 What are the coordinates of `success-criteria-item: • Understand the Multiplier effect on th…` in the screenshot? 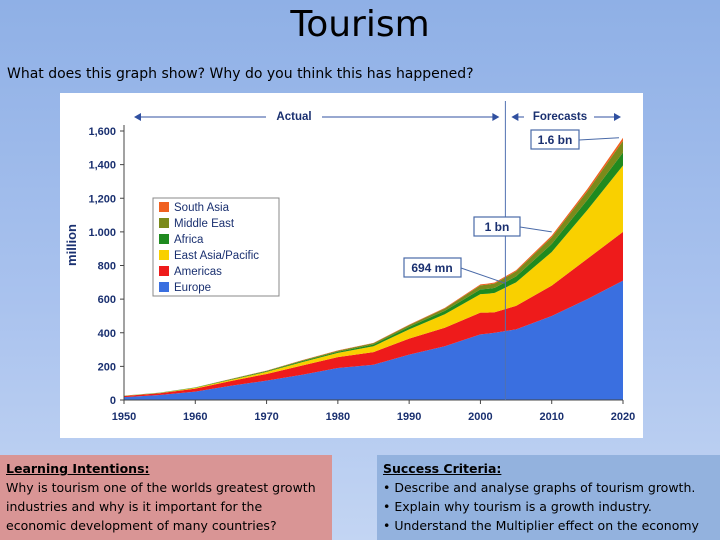 It's located at (541, 525).